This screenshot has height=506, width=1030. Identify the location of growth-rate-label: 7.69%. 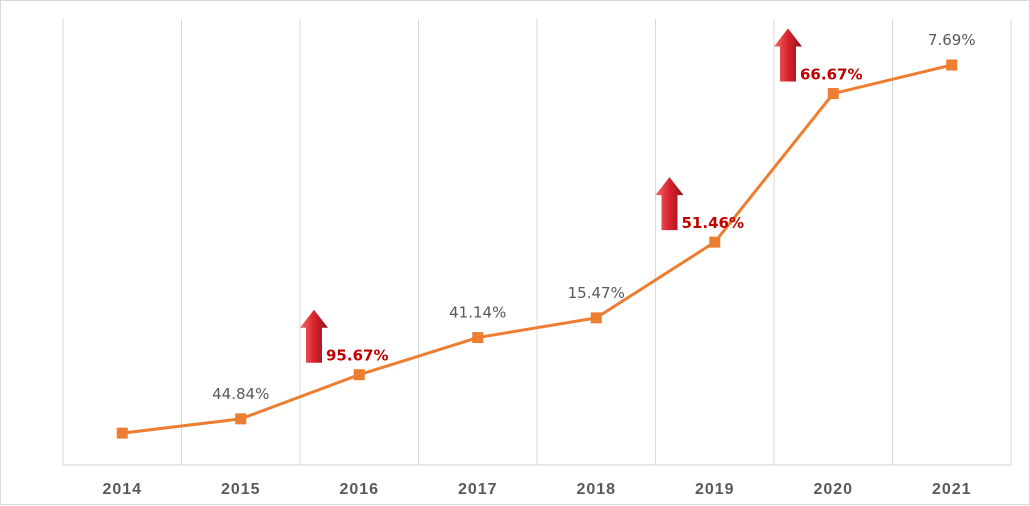
(952, 40).